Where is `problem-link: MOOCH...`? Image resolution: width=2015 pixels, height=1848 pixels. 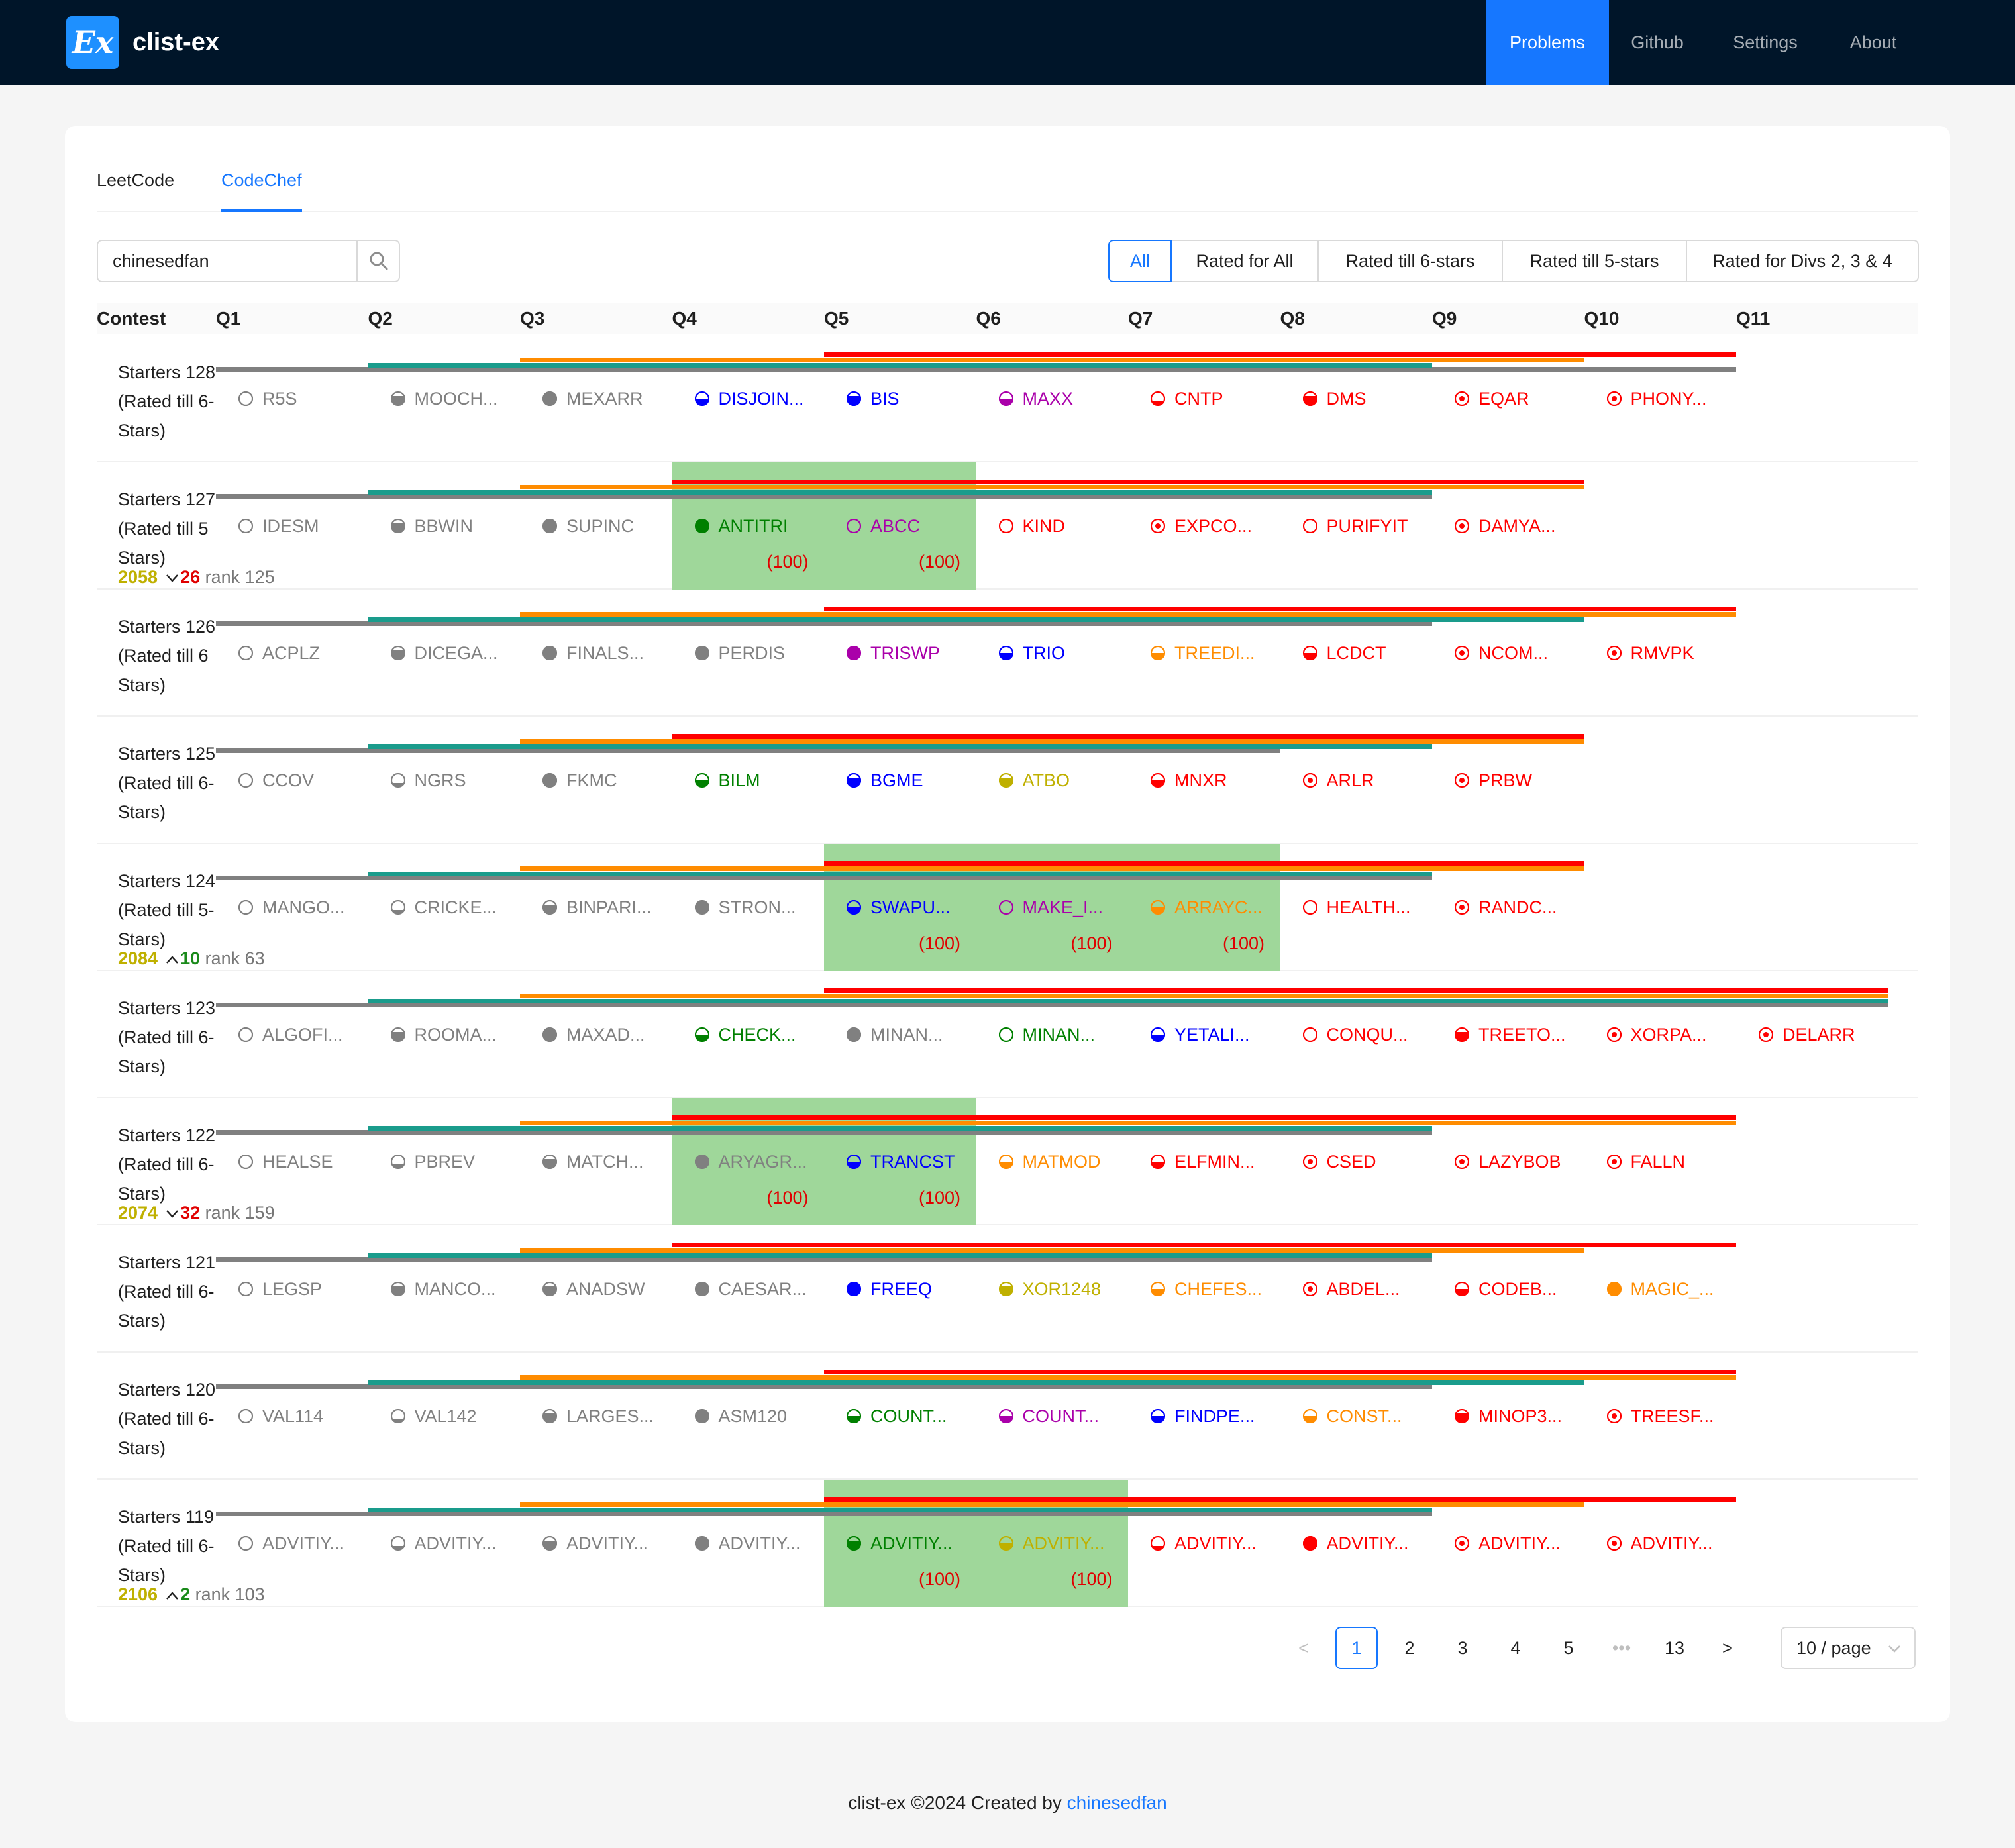 problem-link: MOOCH... is located at coordinates (463, 398).